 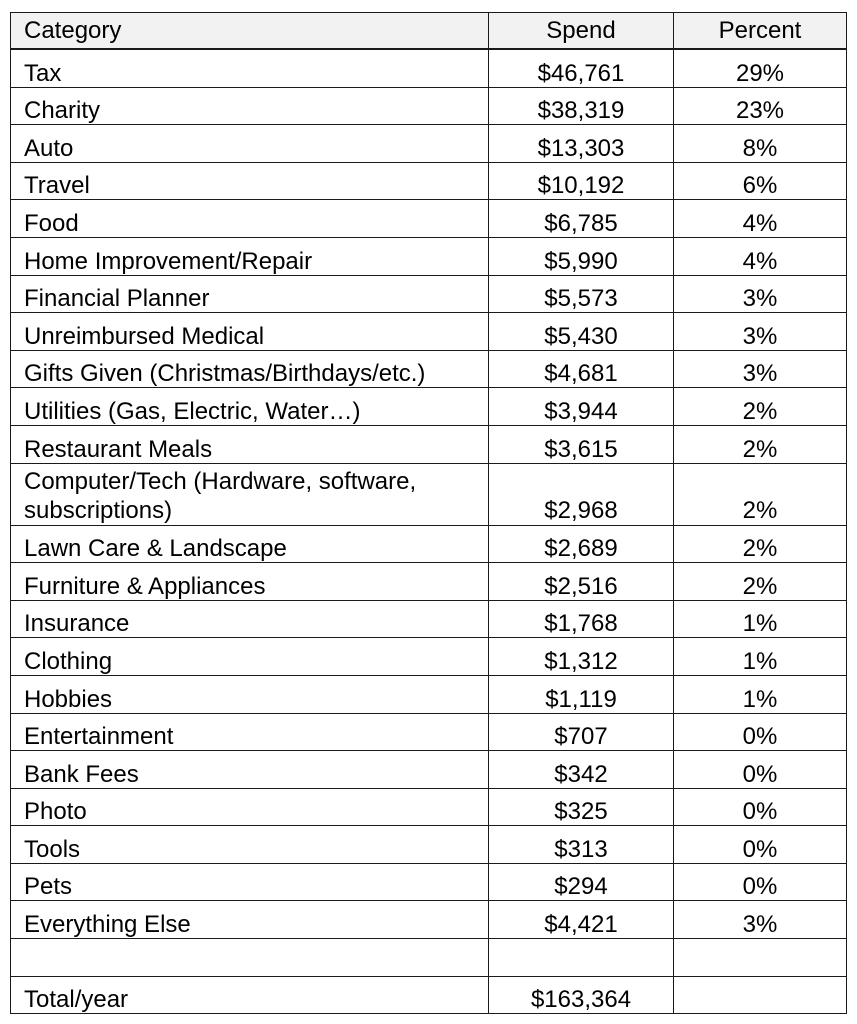 I want to click on table-row: Tools $313 0%, so click(x=428, y=844).